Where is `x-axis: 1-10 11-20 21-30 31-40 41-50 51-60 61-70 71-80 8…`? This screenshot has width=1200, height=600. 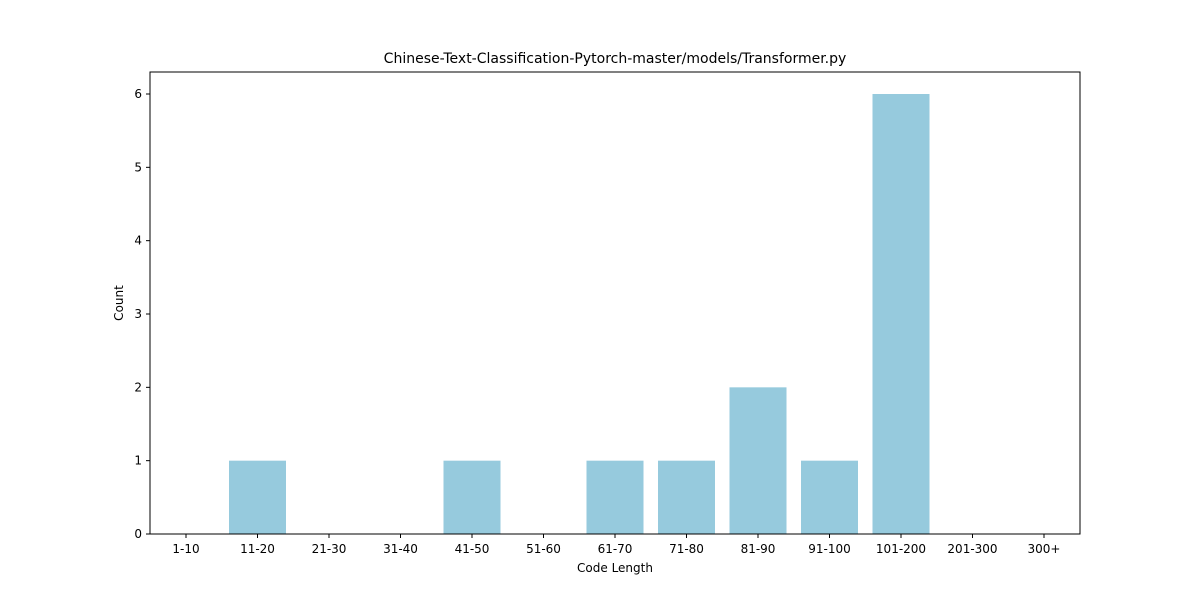 x-axis: 1-10 11-20 21-30 31-40 41-50 51-60 61-70 71-80 8… is located at coordinates (616, 545).